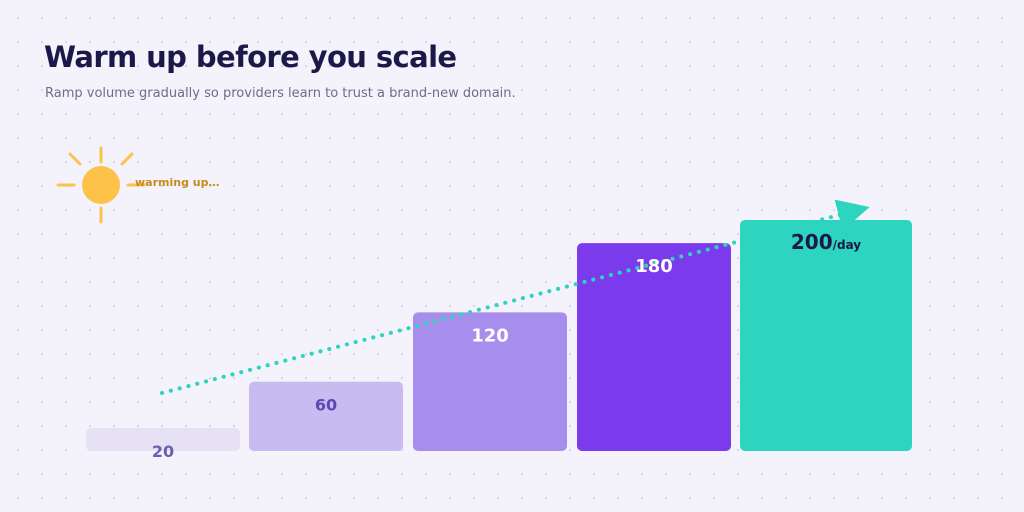 This screenshot has width=1024, height=512. What do you see at coordinates (654, 266) in the screenshot?
I see `bar-value-label-4: 180` at bounding box center [654, 266].